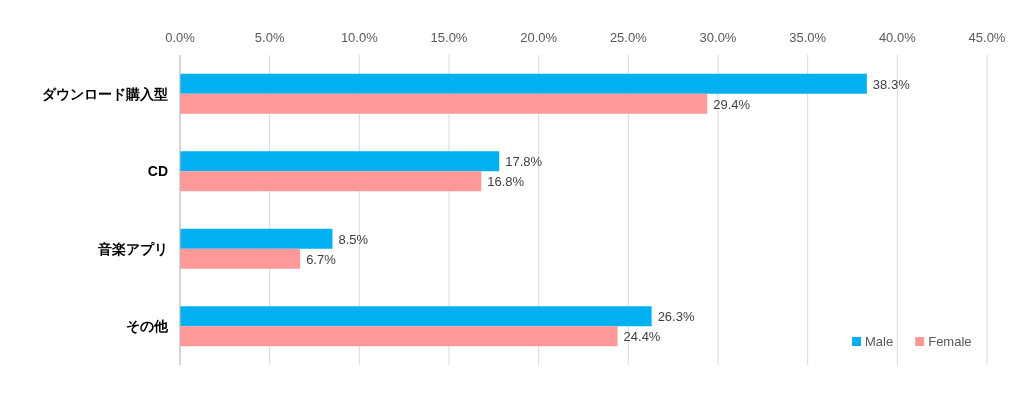  What do you see at coordinates (718, 37) in the screenshot?
I see `x-tick-label: 30.0%` at bounding box center [718, 37].